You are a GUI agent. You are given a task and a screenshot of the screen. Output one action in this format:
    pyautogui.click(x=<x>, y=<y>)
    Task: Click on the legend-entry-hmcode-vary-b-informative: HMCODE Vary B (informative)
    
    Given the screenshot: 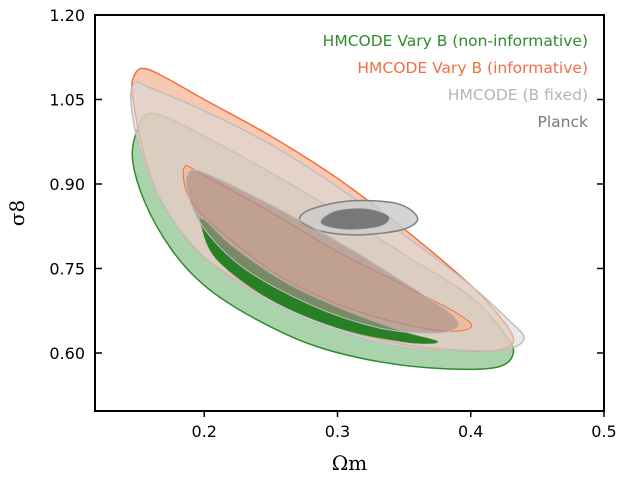 What is the action you would take?
    pyautogui.click(x=472, y=68)
    